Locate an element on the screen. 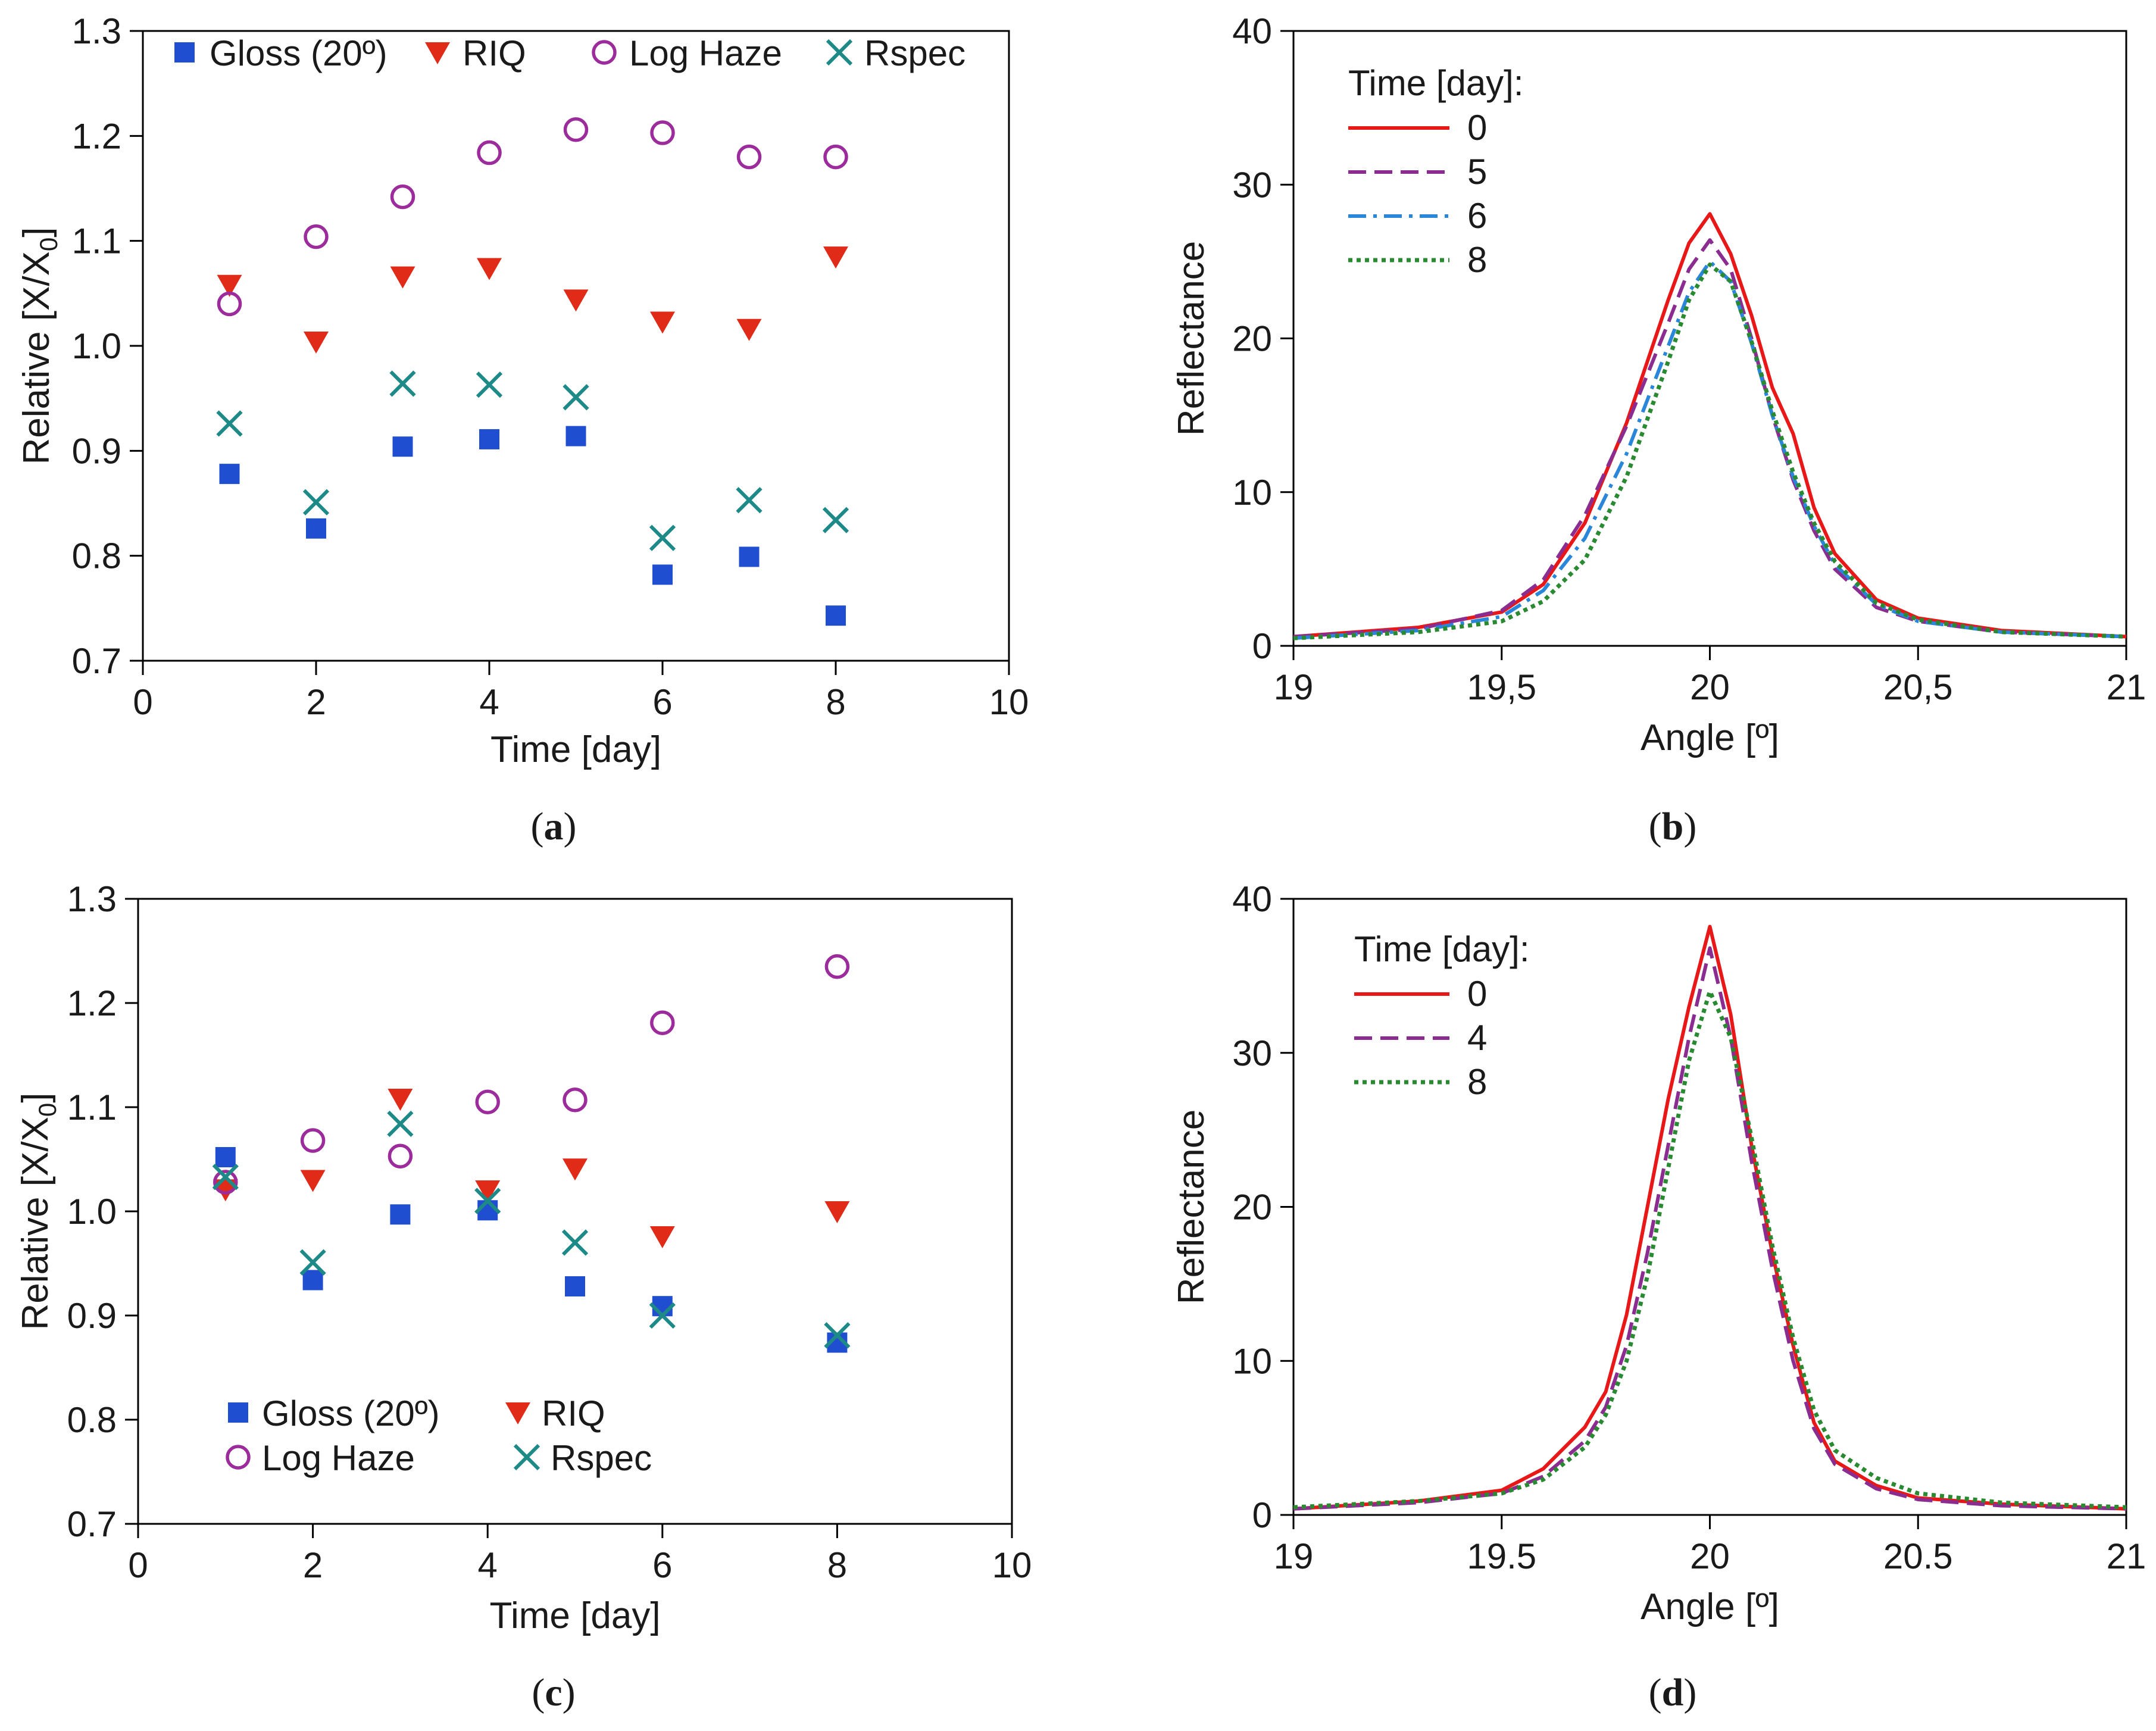 The image size is (2156, 1731). series-circle is located at coordinates (532, 217).